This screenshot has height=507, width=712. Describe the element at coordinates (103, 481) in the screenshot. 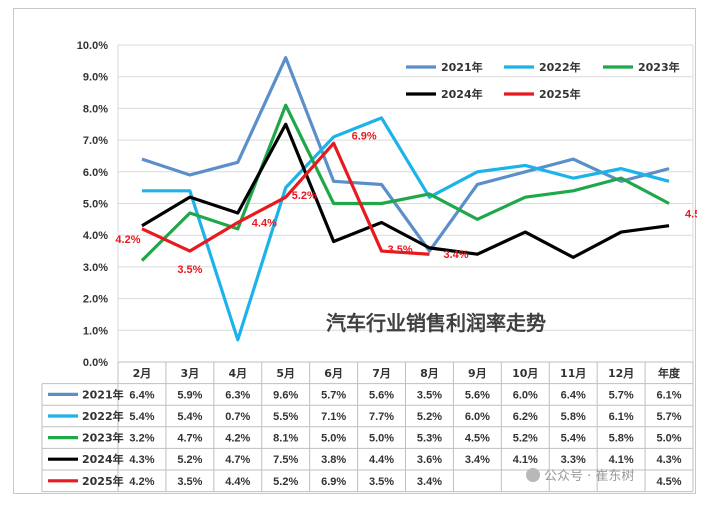

I see `table-row-label: 2025年` at that location.